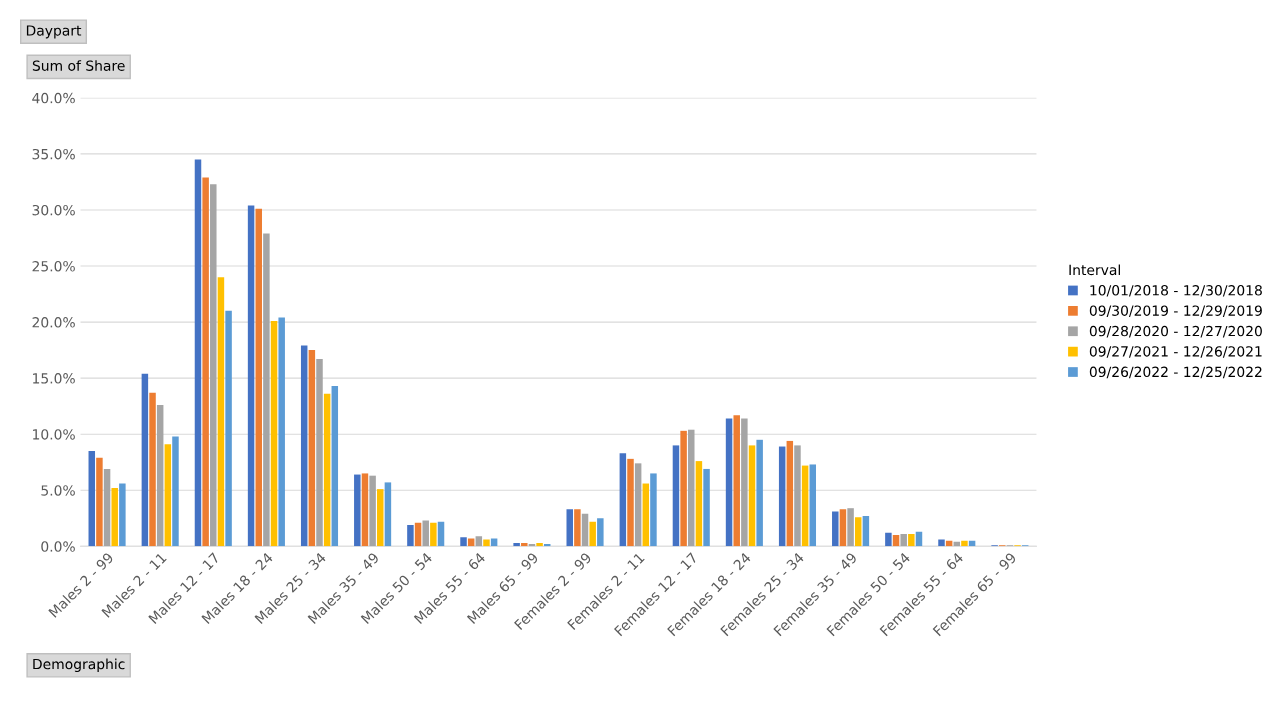  Describe the element at coordinates (53, 154) in the screenshot. I see `y-tick-label: 35.0%` at that location.